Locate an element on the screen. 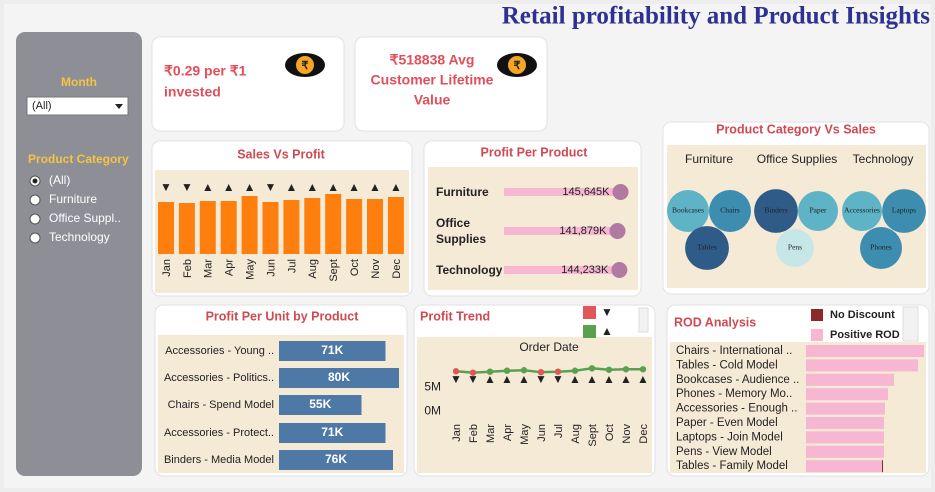  bubble-label: Accessories is located at coordinates (862, 210).